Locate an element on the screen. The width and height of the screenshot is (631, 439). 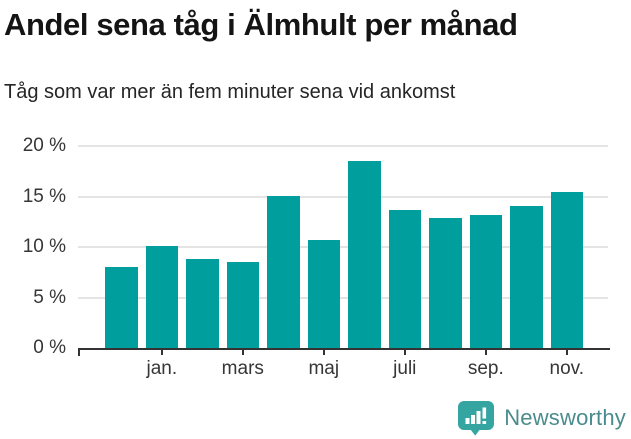
brand-footer: Newsworthy is located at coordinates (541, 418).